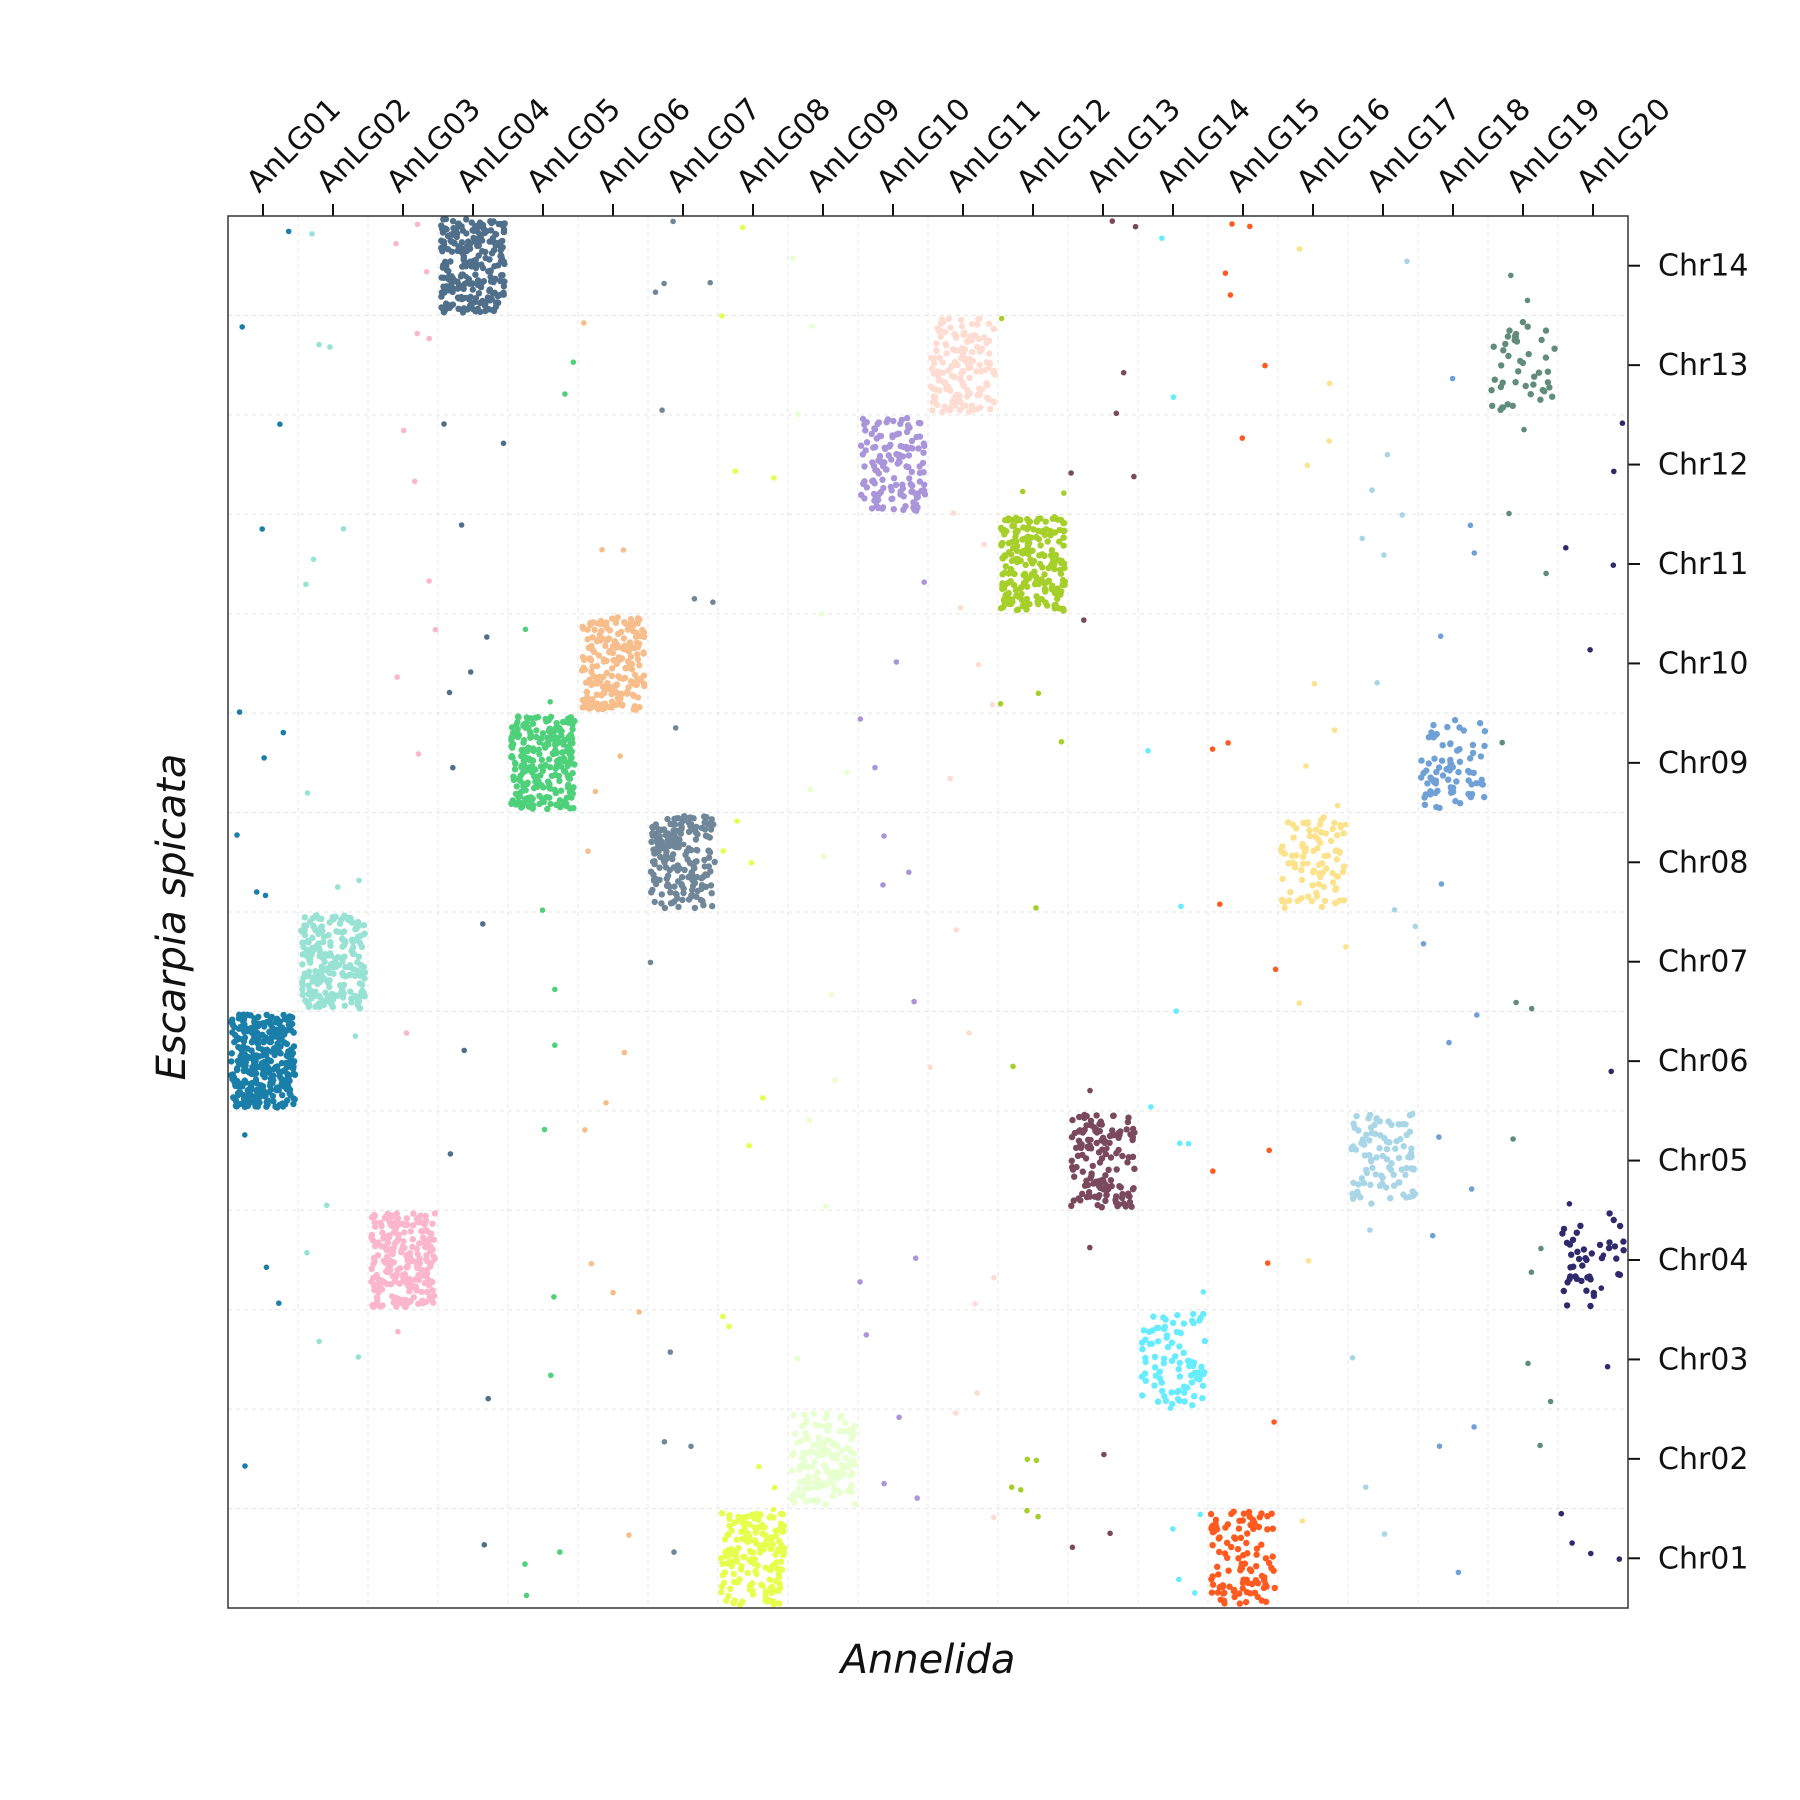 Image resolution: width=1800 pixels, height=1800 pixels. What do you see at coordinates (1703, 564) in the screenshot?
I see `y-tick-label: Chr11` at bounding box center [1703, 564].